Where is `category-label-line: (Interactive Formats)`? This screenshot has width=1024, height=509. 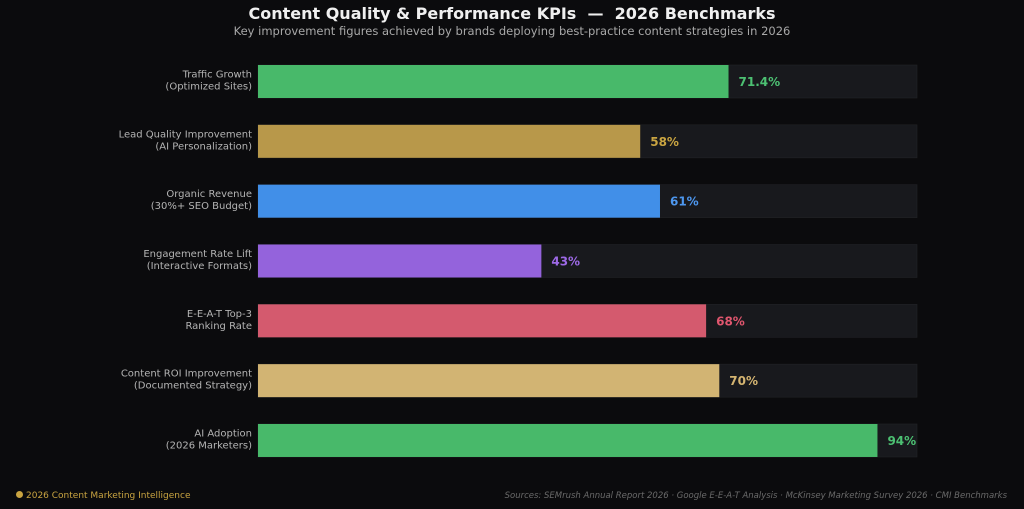 category-label-line: (Interactive Formats) is located at coordinates (199, 266).